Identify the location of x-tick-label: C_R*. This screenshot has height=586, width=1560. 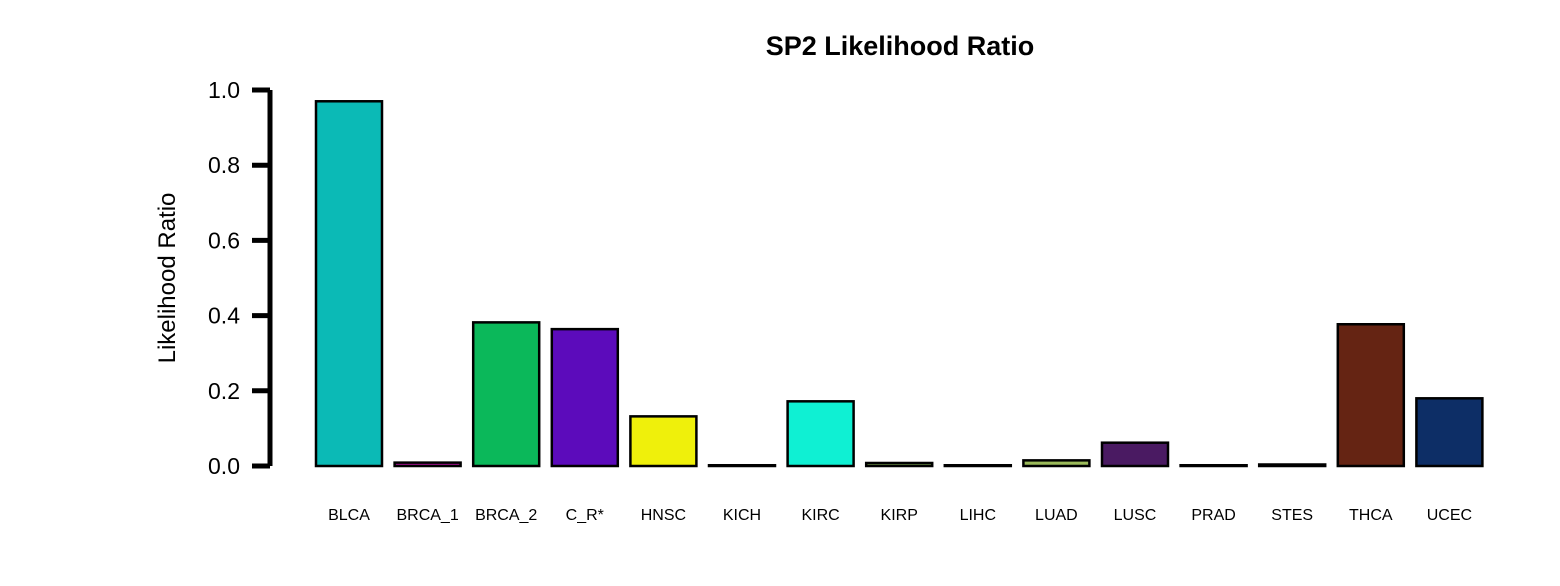
(585, 515).